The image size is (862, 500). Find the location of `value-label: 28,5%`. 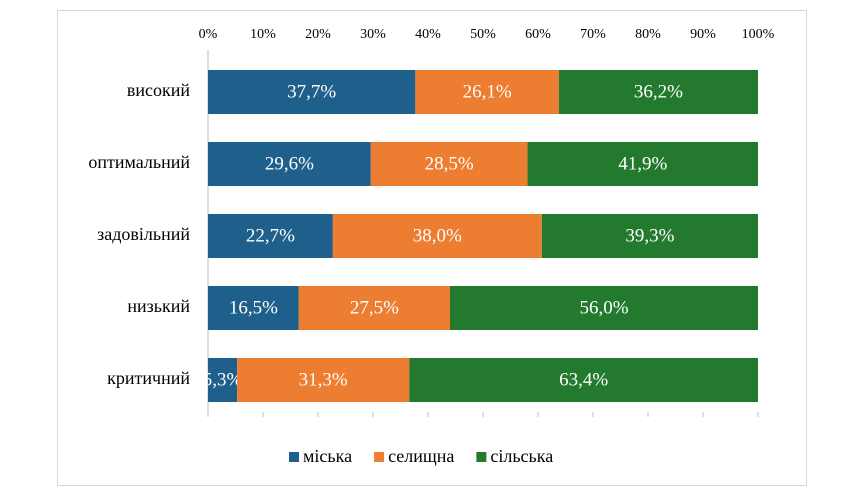

value-label: 28,5% is located at coordinates (449, 163).